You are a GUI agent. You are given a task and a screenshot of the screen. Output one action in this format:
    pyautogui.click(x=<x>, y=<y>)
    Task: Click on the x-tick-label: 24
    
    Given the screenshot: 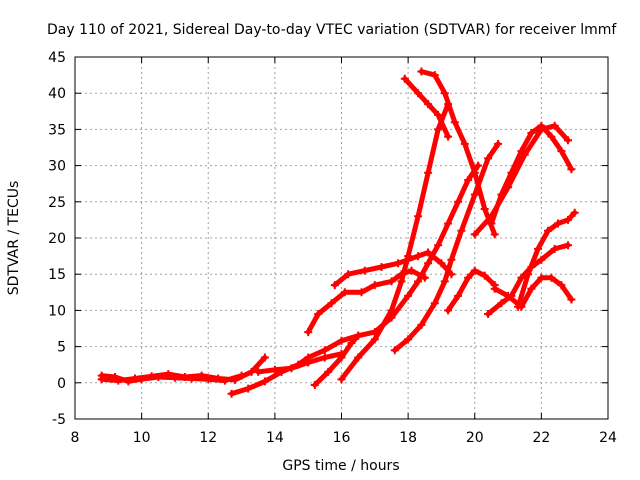 What is the action you would take?
    pyautogui.click(x=608, y=438)
    